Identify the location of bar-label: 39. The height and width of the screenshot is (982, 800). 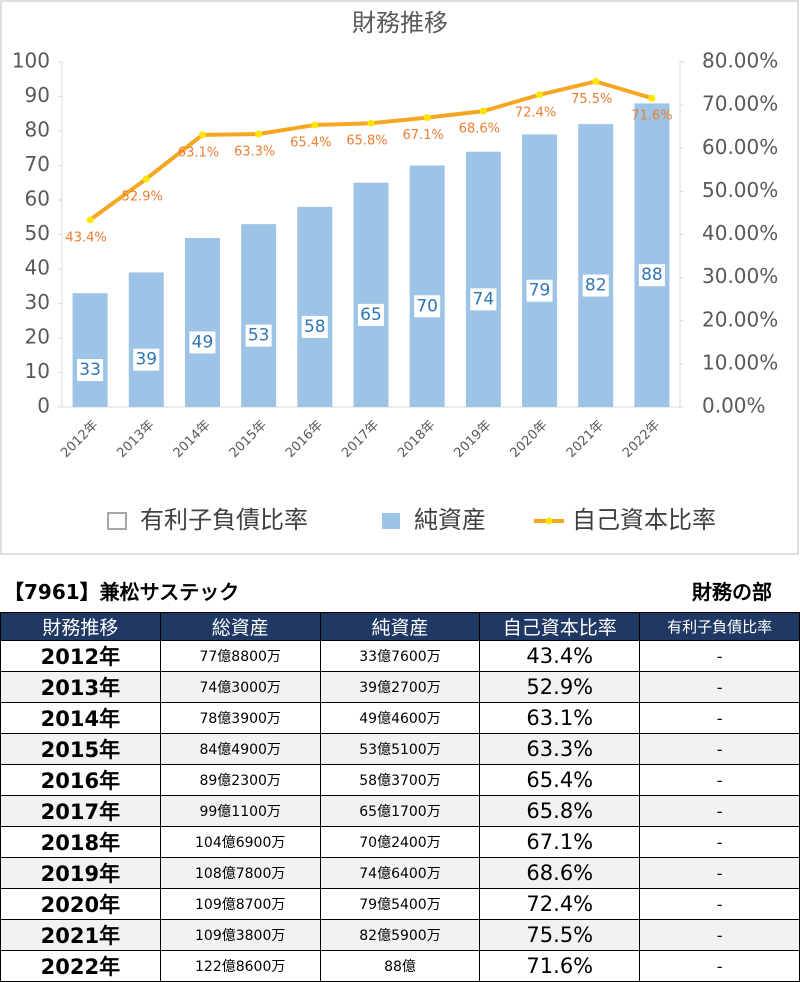
(146, 360).